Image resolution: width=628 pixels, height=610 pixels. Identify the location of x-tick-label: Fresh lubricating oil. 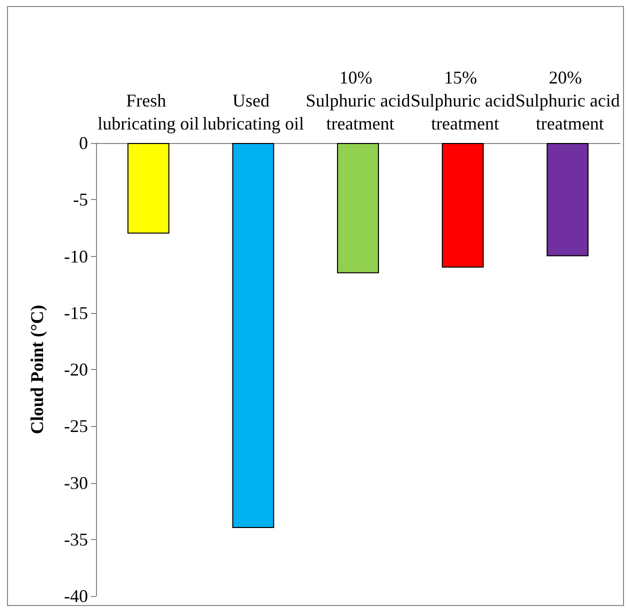
(149, 112).